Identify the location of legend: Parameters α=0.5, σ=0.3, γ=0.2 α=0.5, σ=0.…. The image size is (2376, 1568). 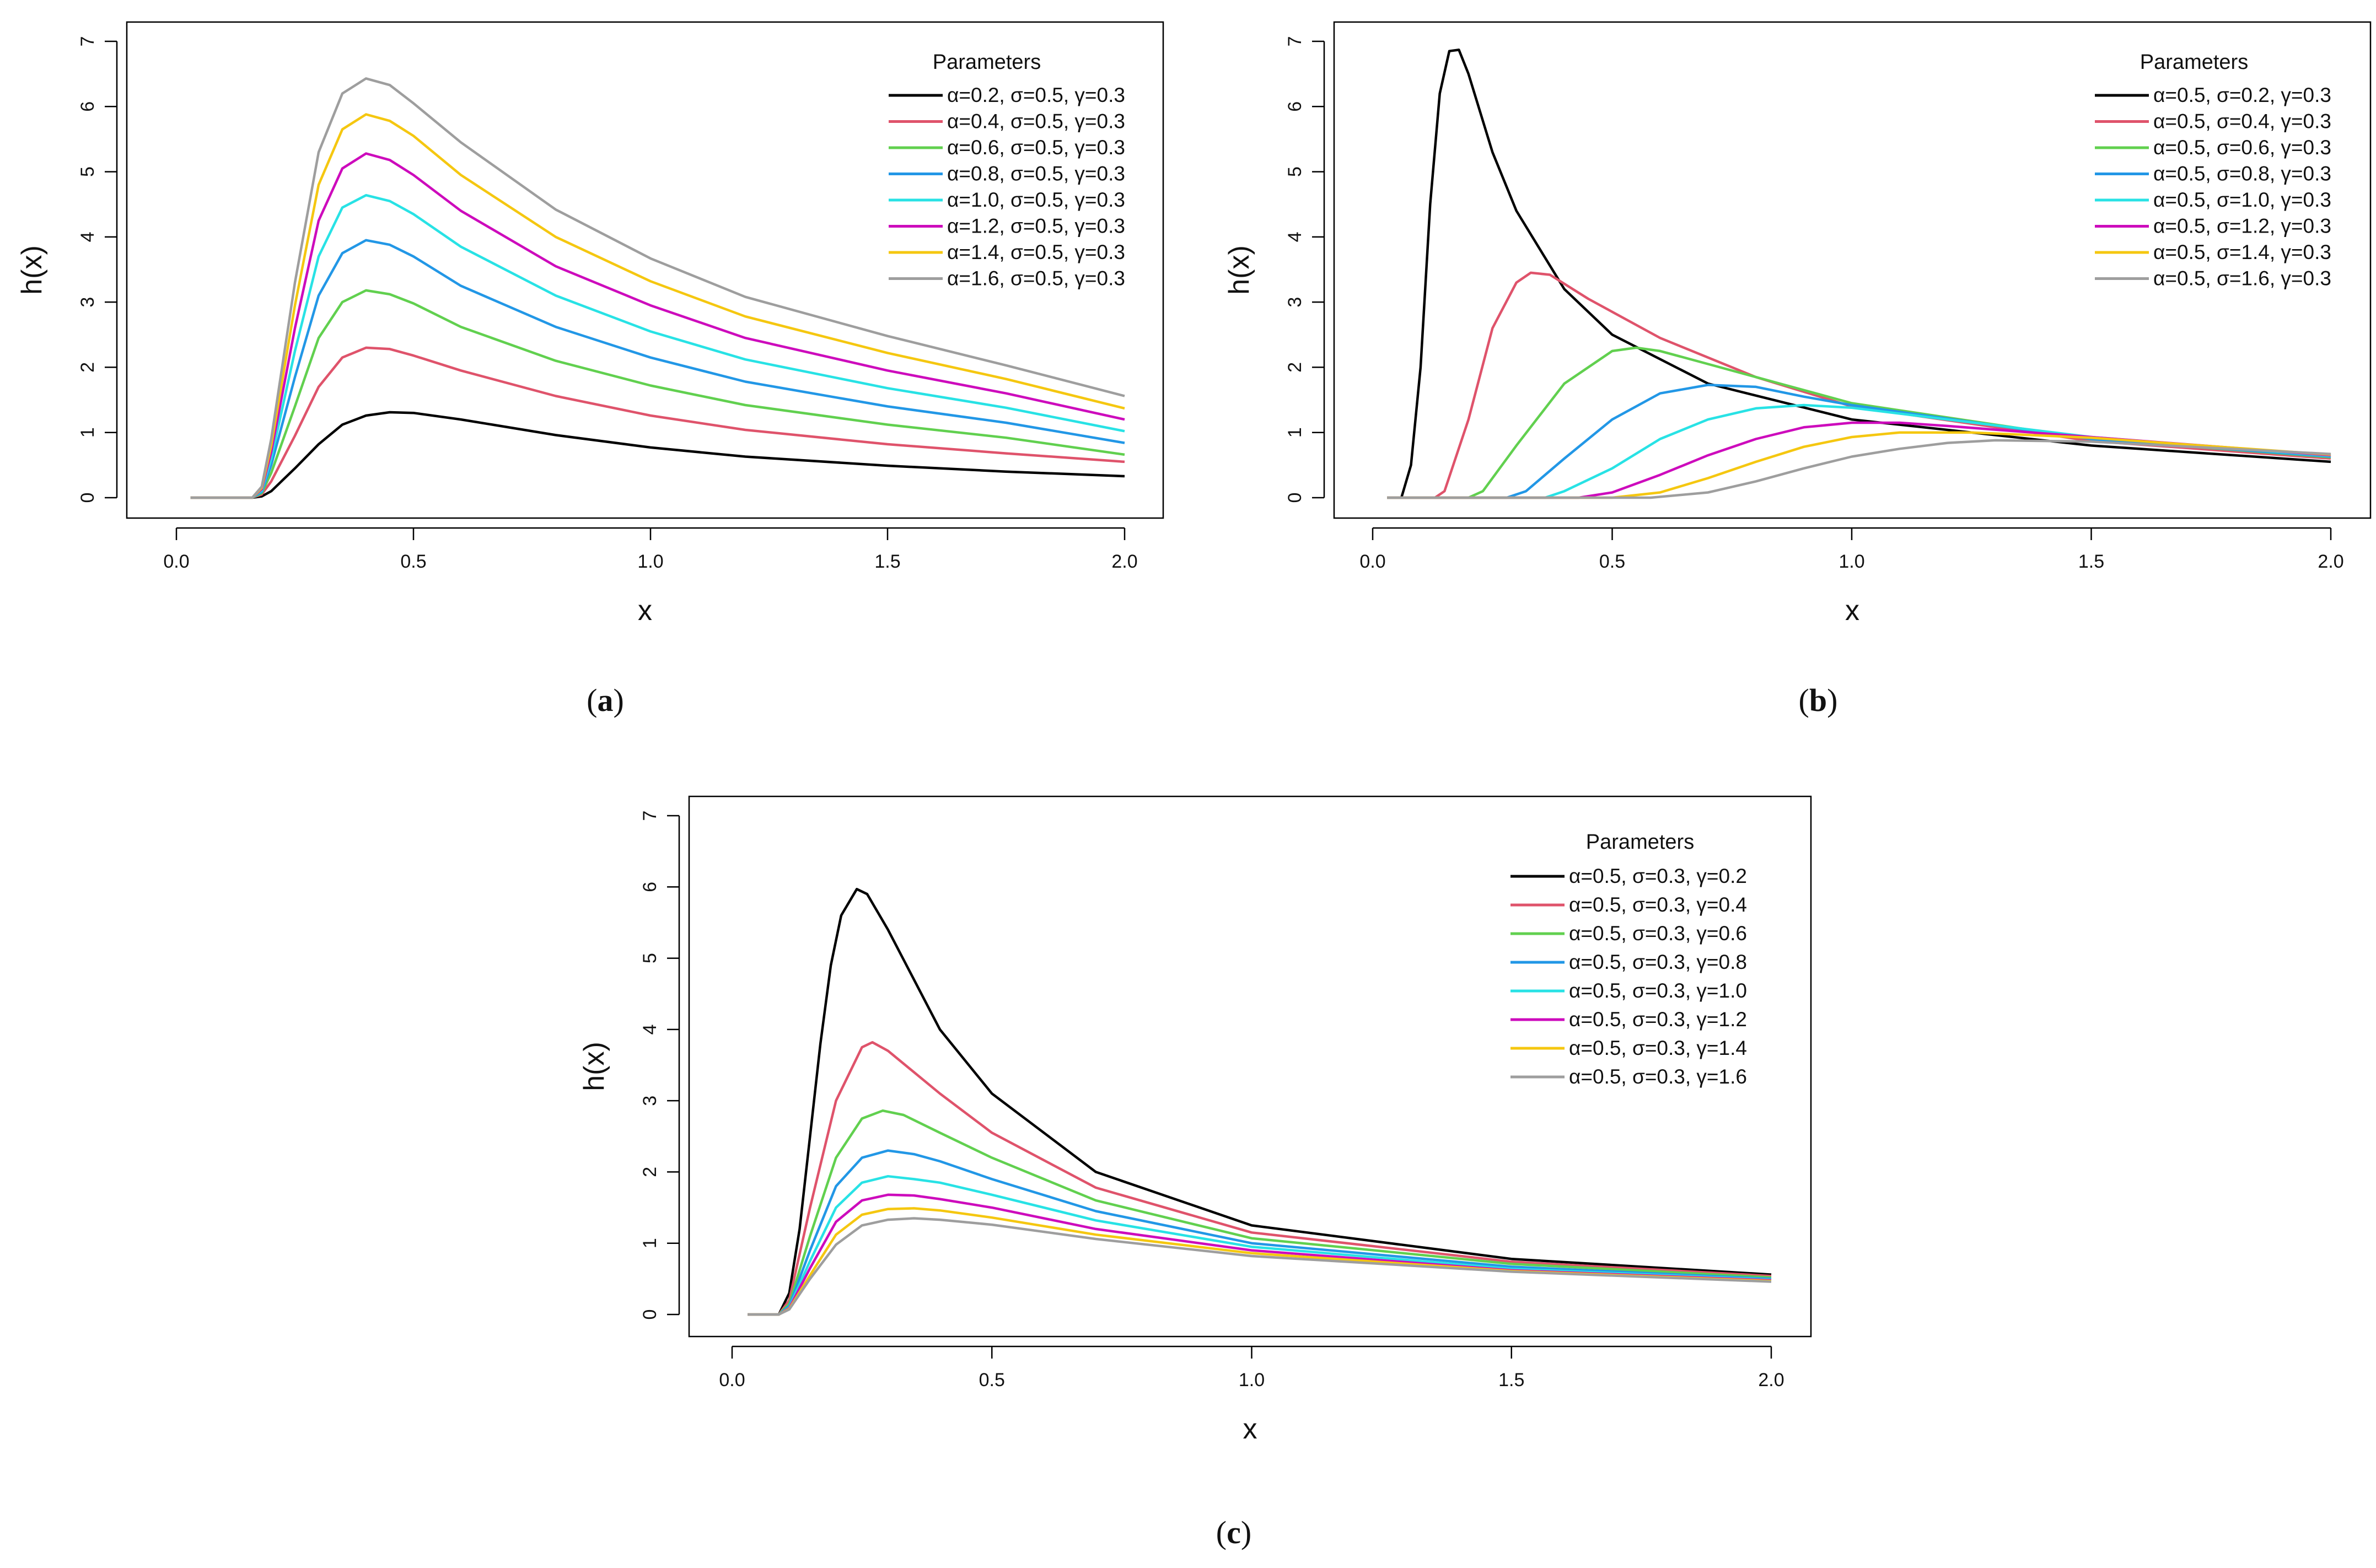
(1628, 960).